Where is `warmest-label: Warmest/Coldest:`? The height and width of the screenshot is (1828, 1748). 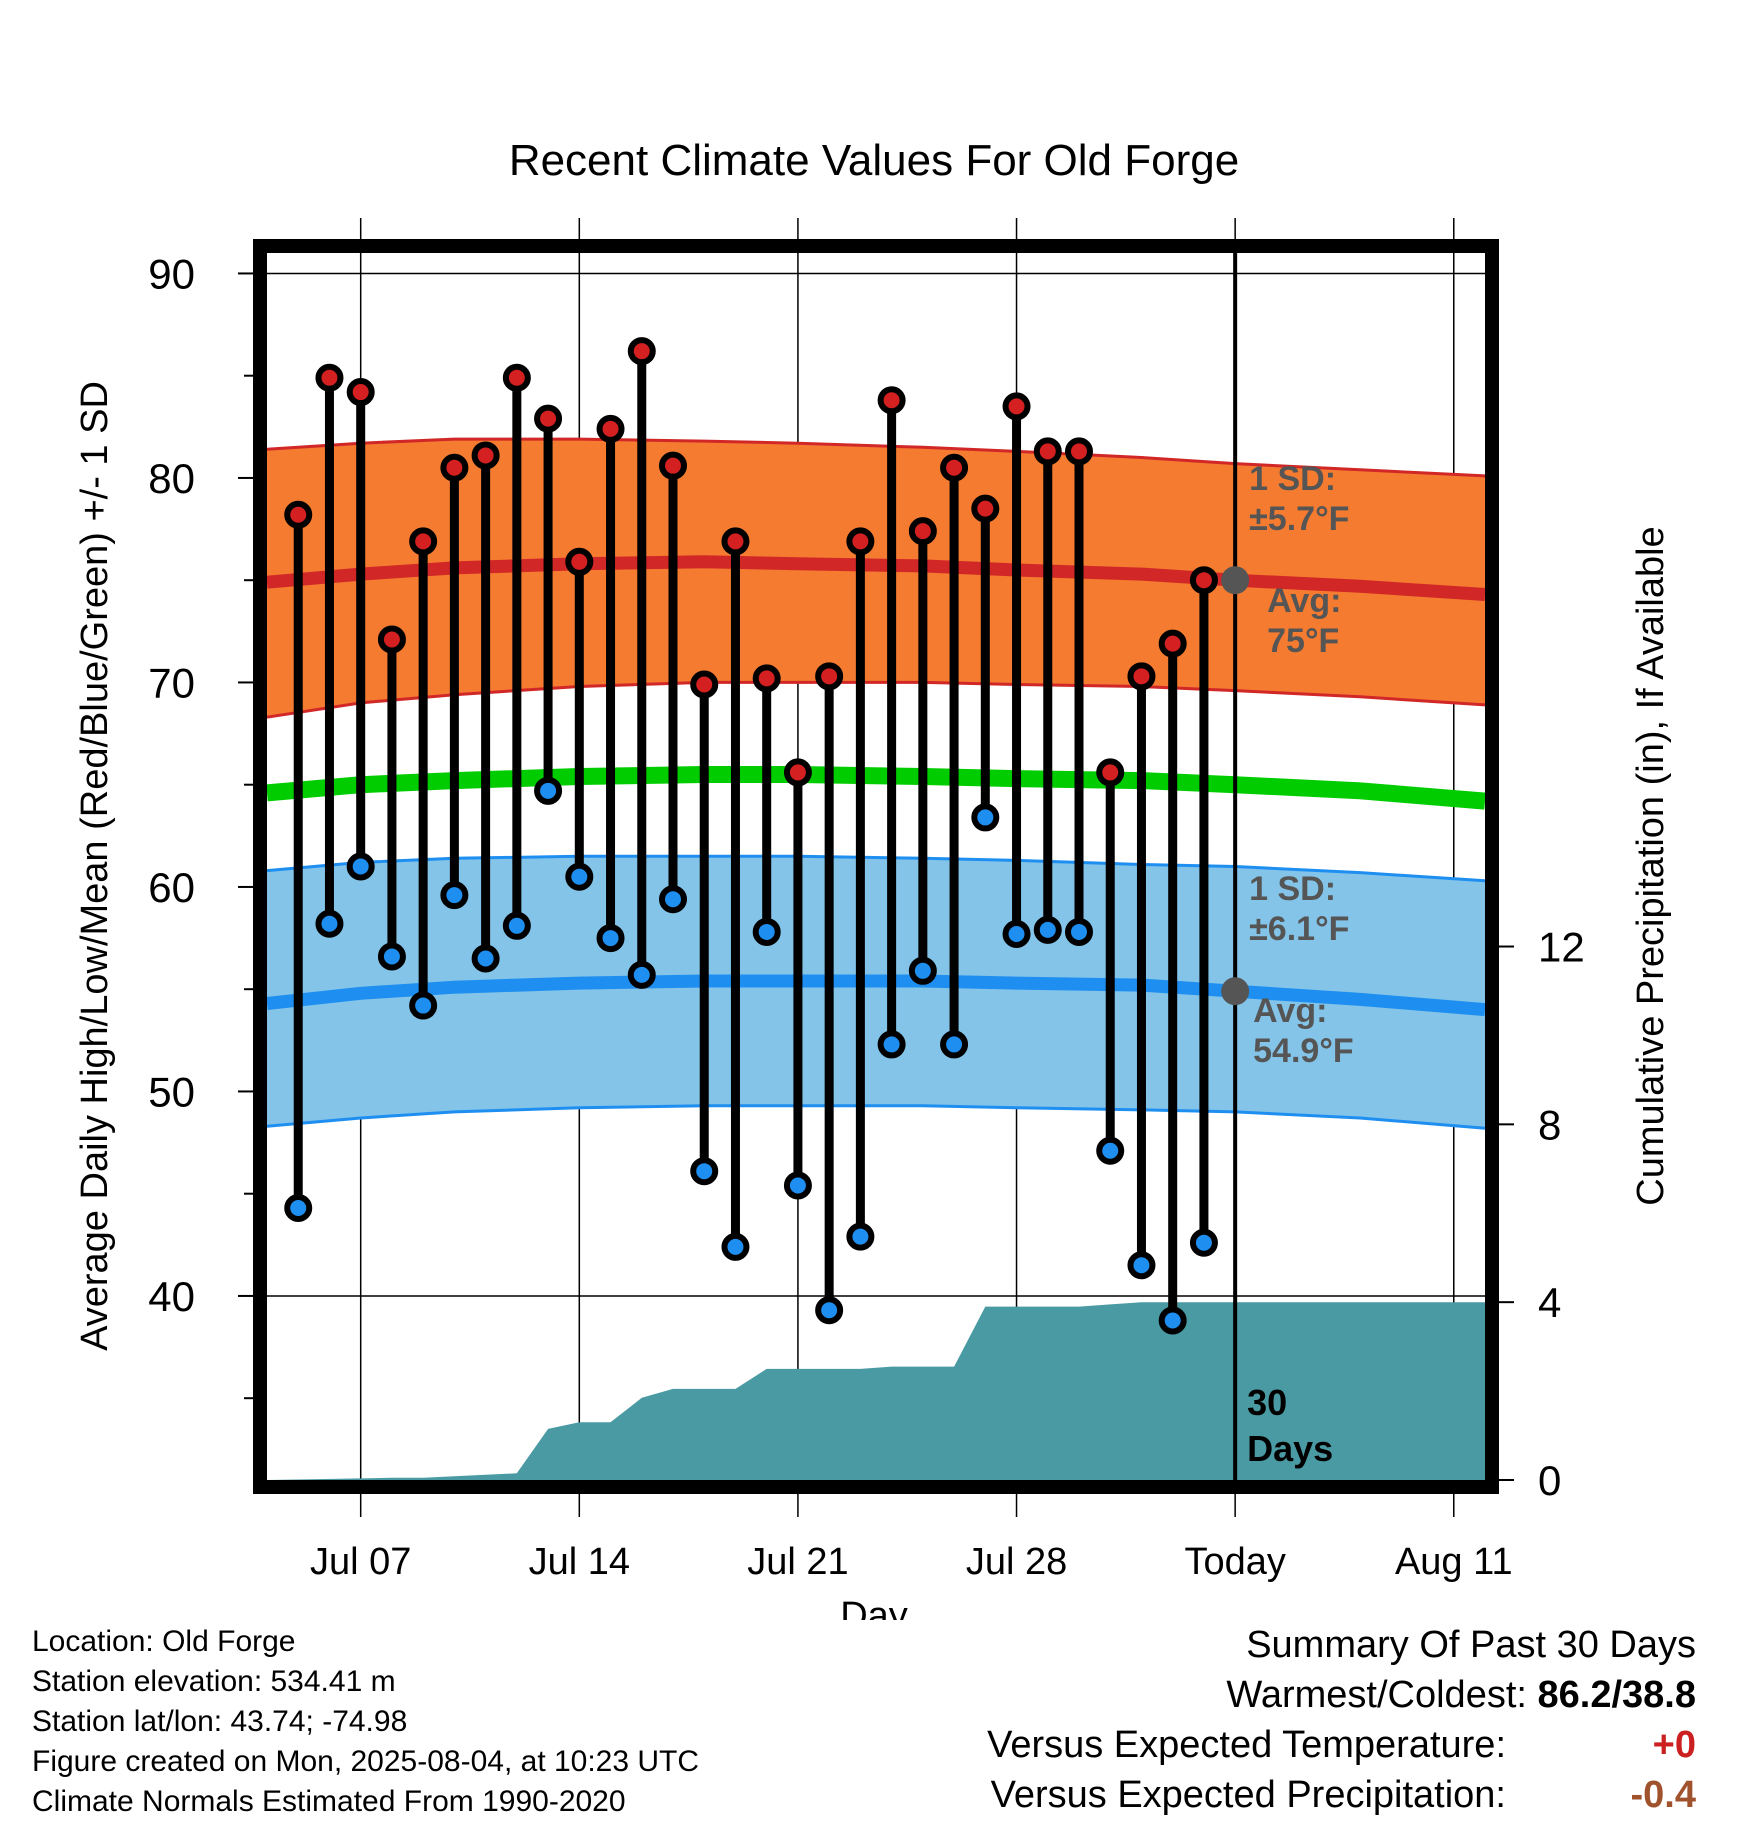
warmest-label: Warmest/Coldest: is located at coordinates (1376, 1695).